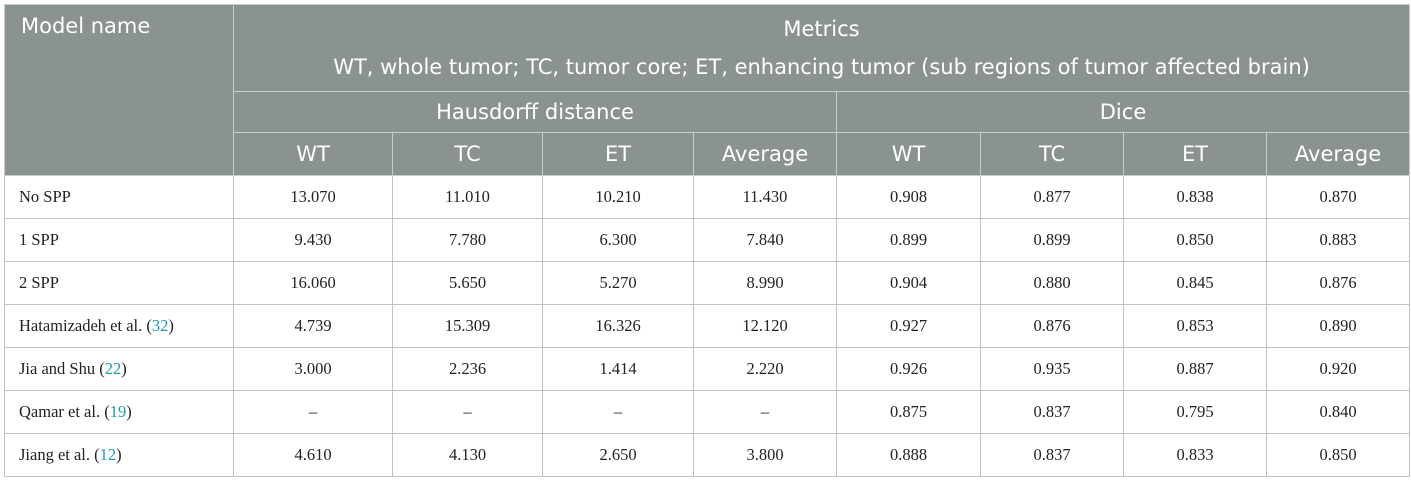 The width and height of the screenshot is (1411, 480). I want to click on table-cell: 0.840, so click(1338, 412).